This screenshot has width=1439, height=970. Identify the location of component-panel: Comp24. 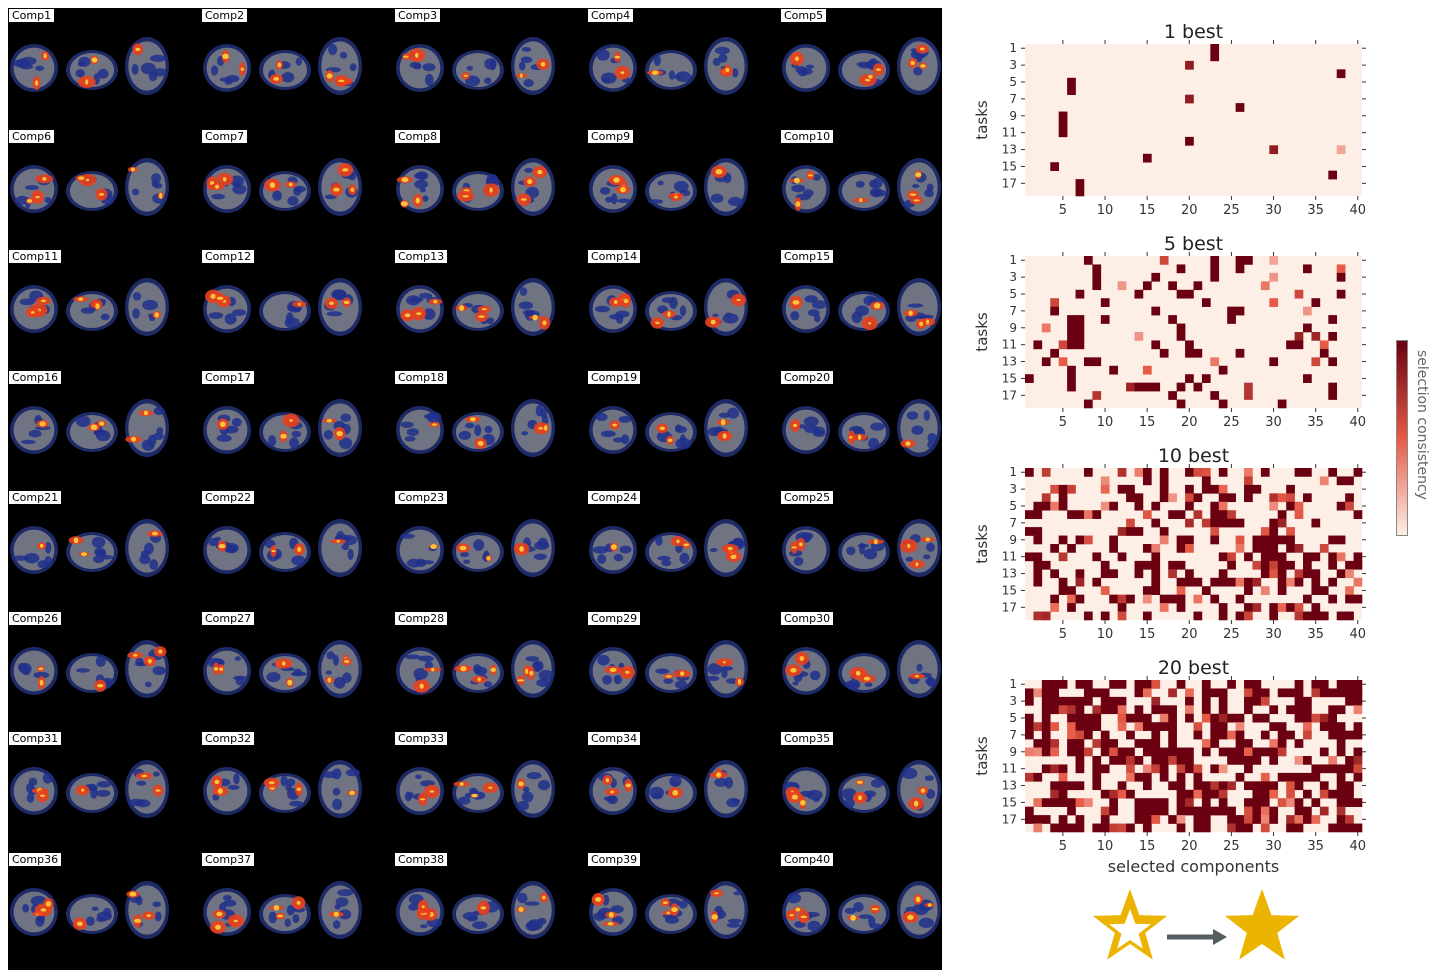
(683, 550).